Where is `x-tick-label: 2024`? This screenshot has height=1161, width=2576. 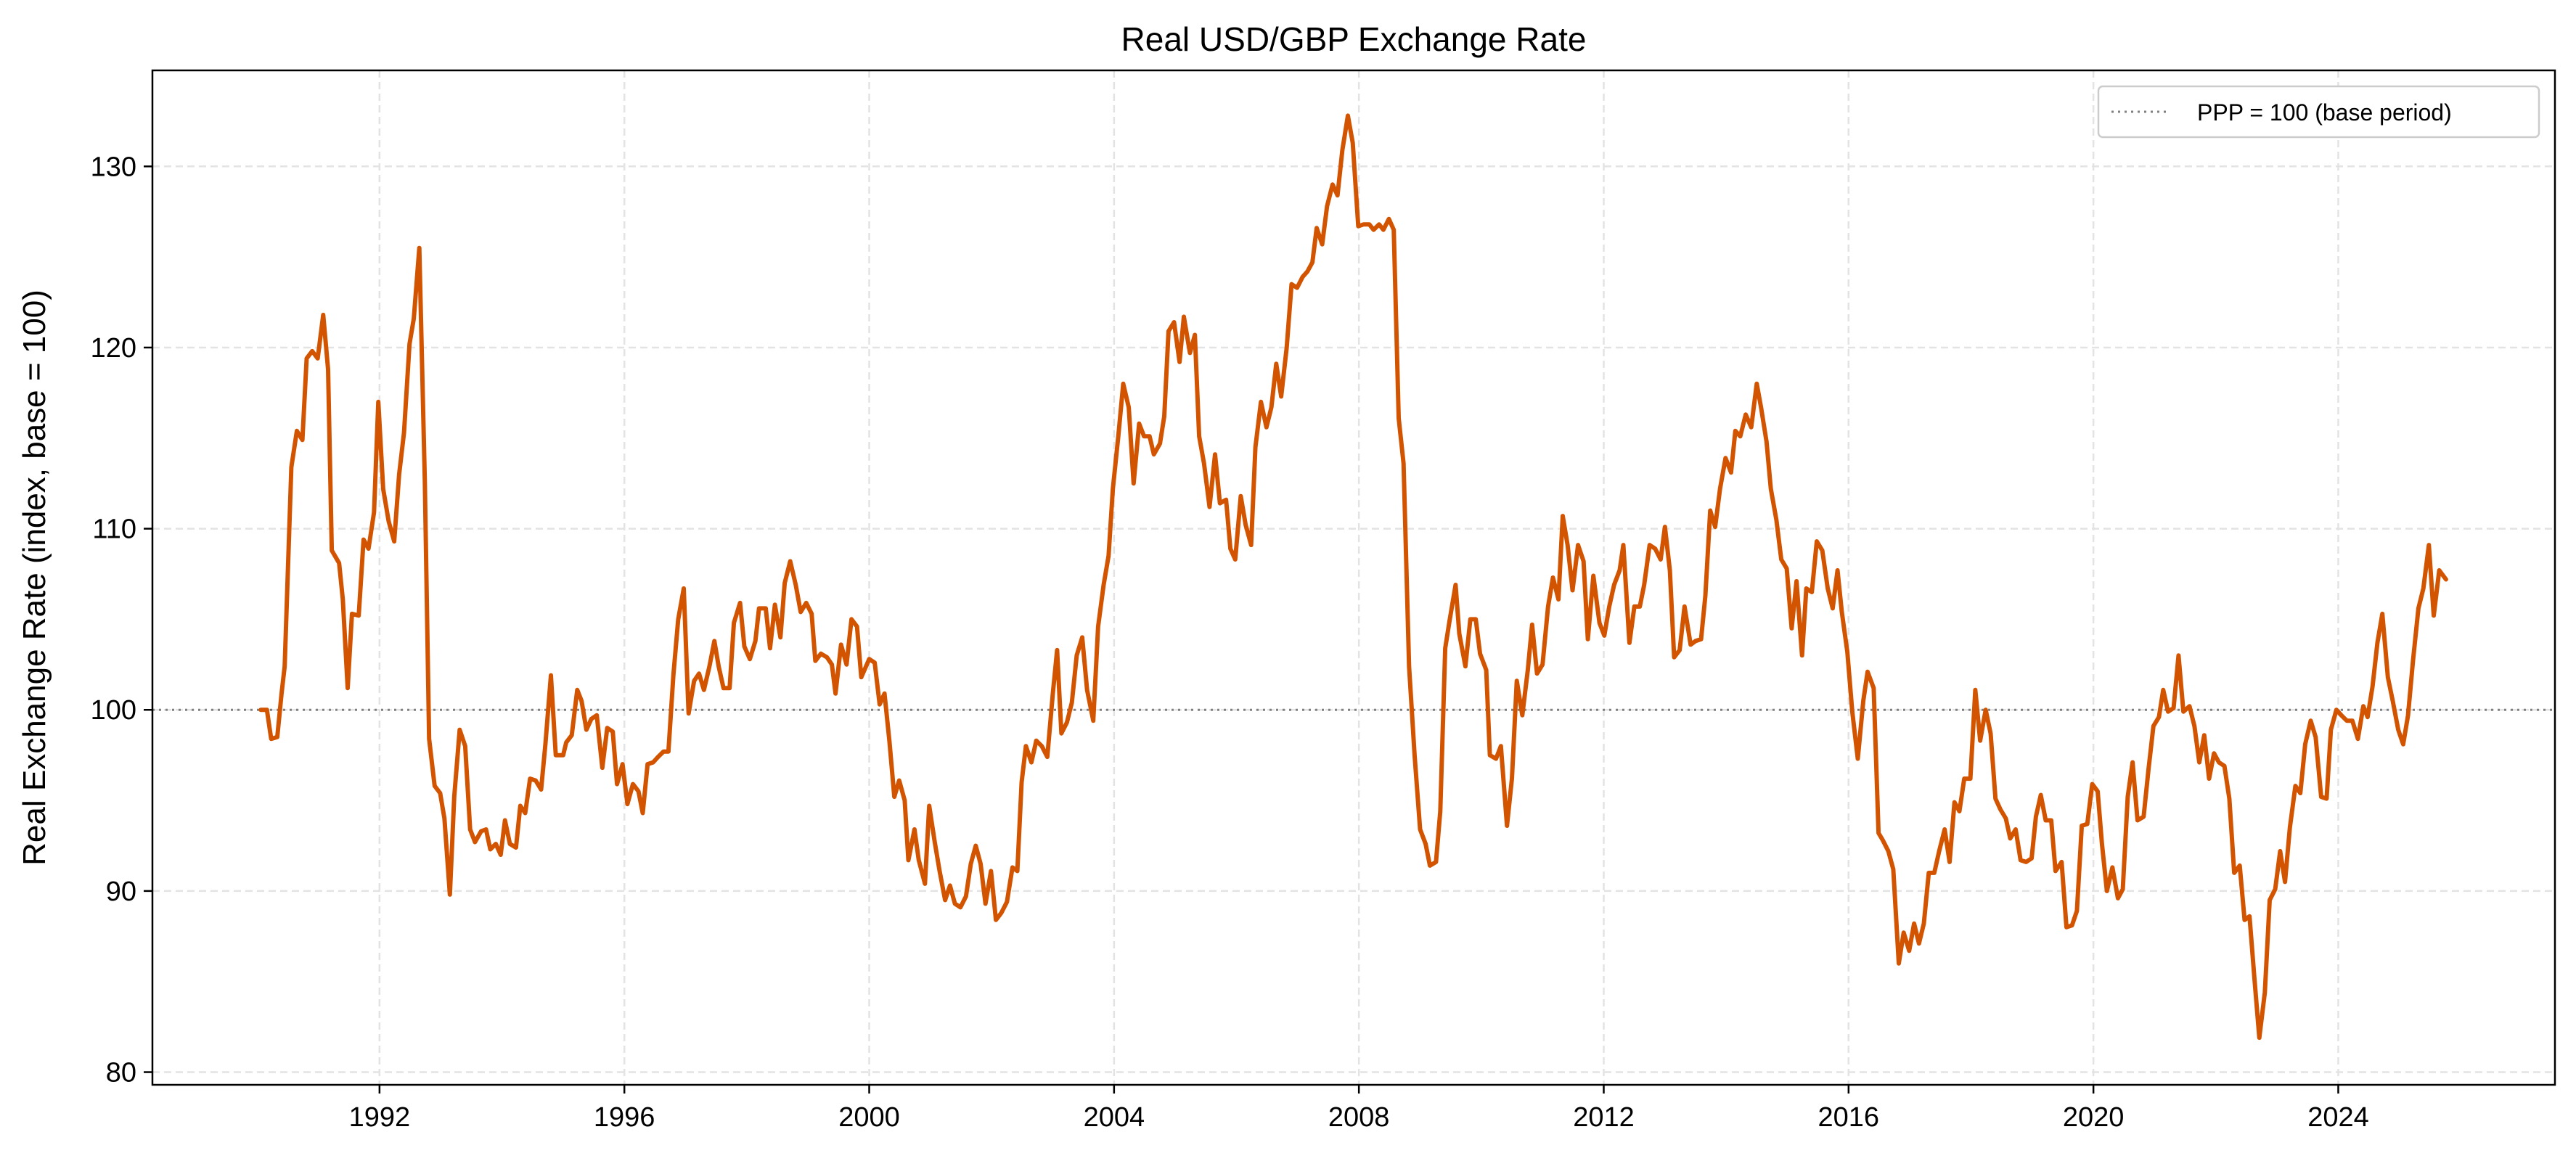
x-tick-label: 2024 is located at coordinates (2338, 1117).